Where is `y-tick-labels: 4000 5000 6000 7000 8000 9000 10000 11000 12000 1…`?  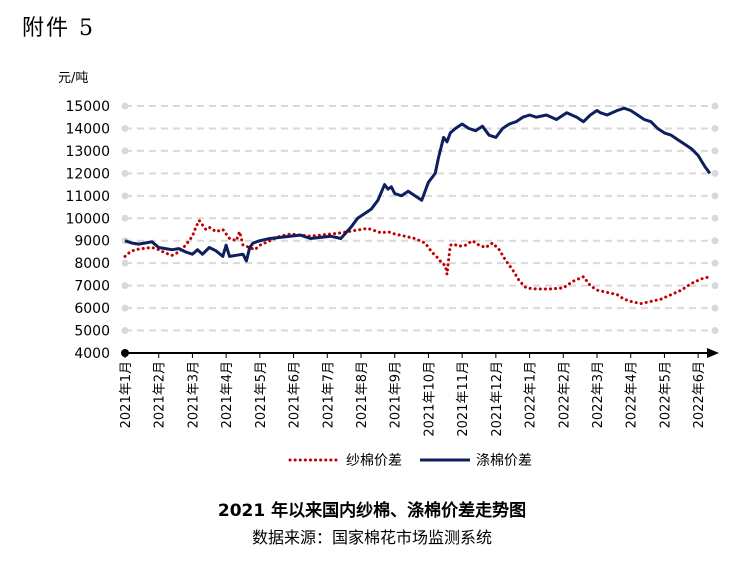 y-tick-labels: 4000 5000 6000 7000 8000 9000 10000 11000 12000 1… is located at coordinates (87, 230).